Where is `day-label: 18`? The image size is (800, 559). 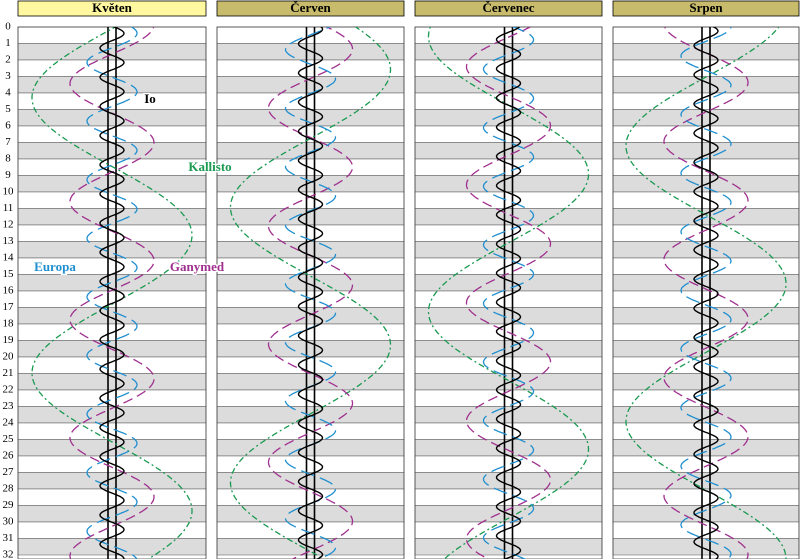 day-label: 18 is located at coordinates (9, 324).